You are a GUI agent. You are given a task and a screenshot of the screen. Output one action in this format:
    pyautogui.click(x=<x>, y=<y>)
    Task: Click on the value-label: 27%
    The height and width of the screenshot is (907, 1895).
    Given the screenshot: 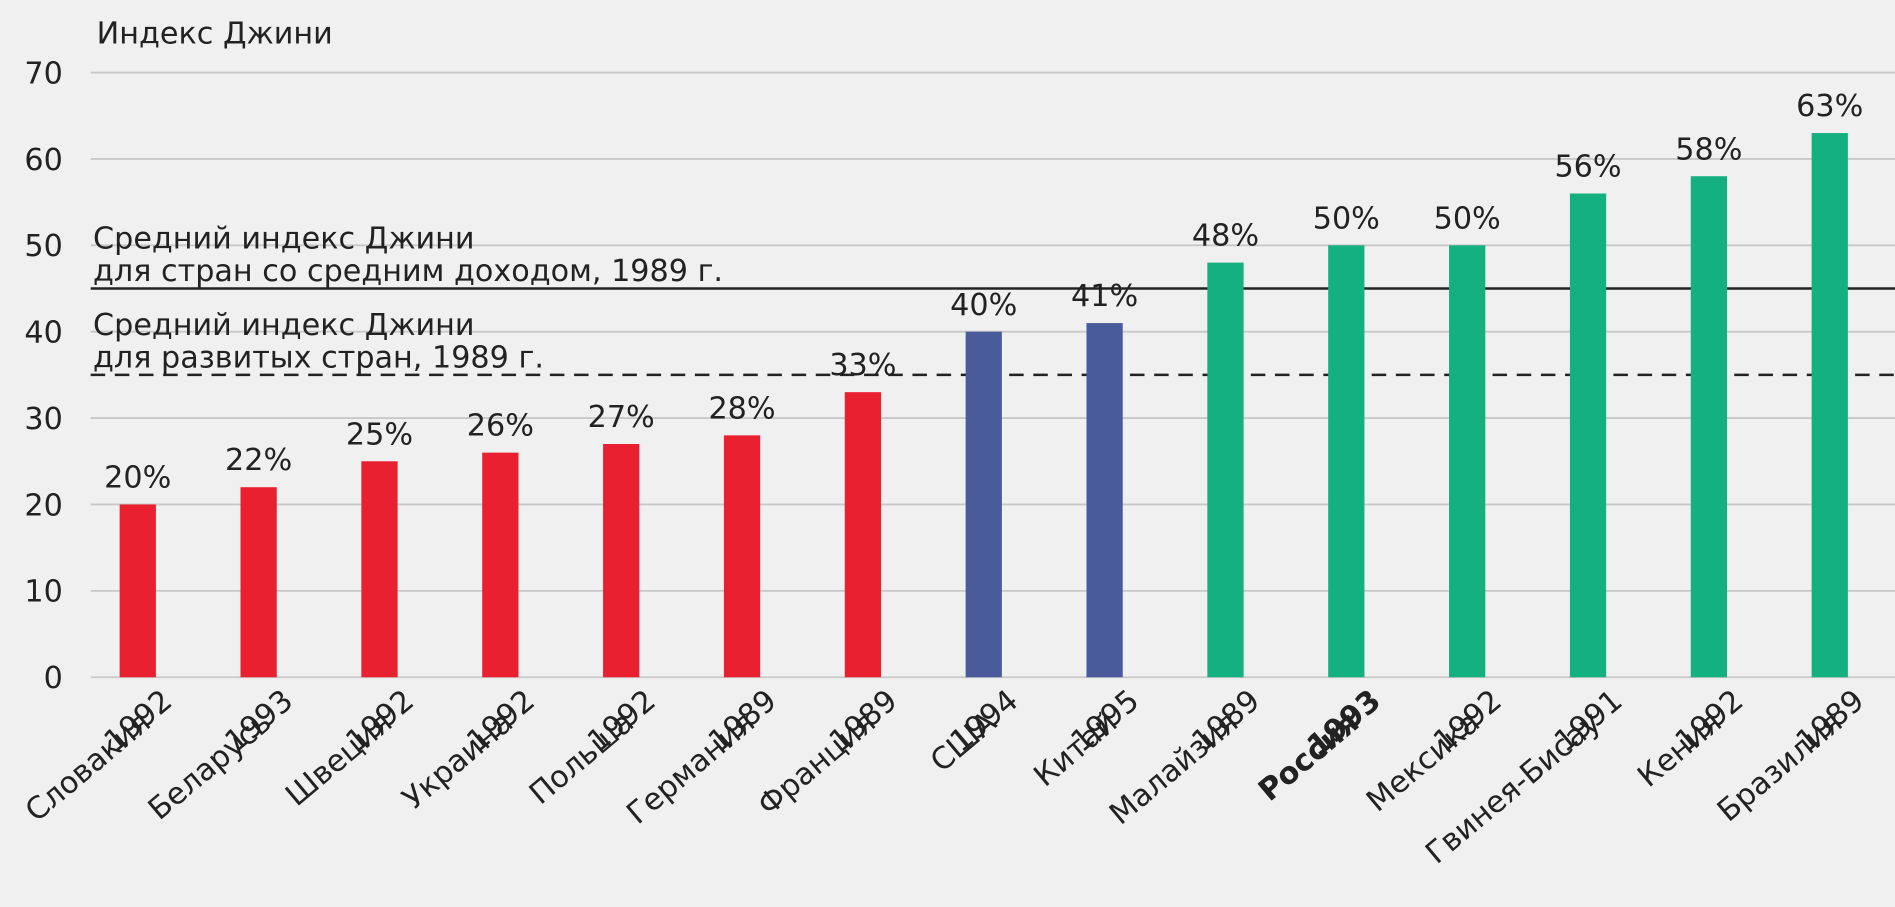 What is the action you would take?
    pyautogui.click(x=621, y=417)
    